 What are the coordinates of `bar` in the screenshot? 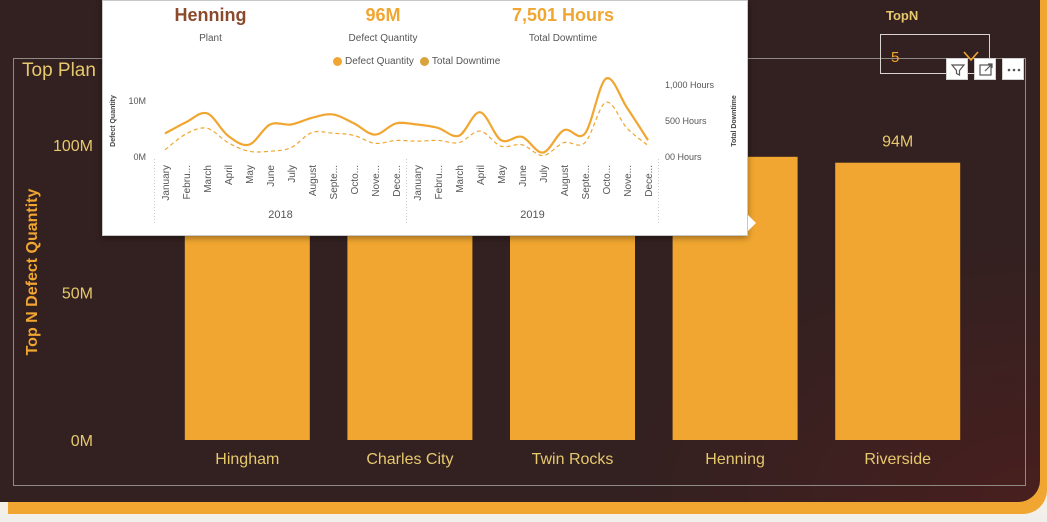 It's located at (898, 301).